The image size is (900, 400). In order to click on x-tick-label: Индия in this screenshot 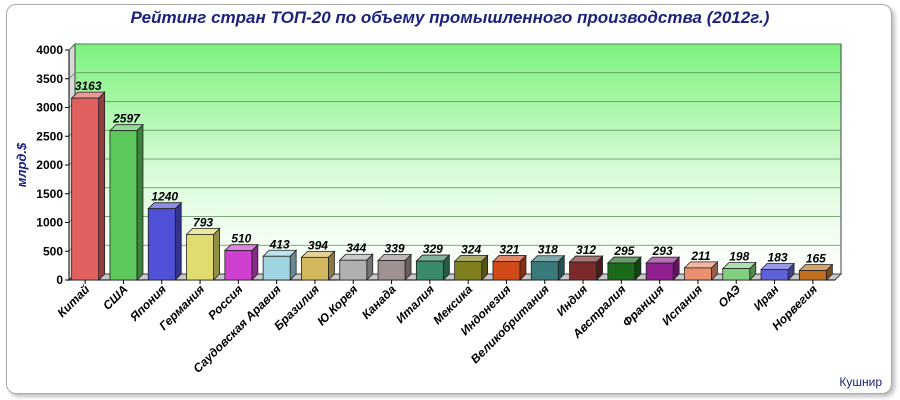, I will do `click(572, 300)`.